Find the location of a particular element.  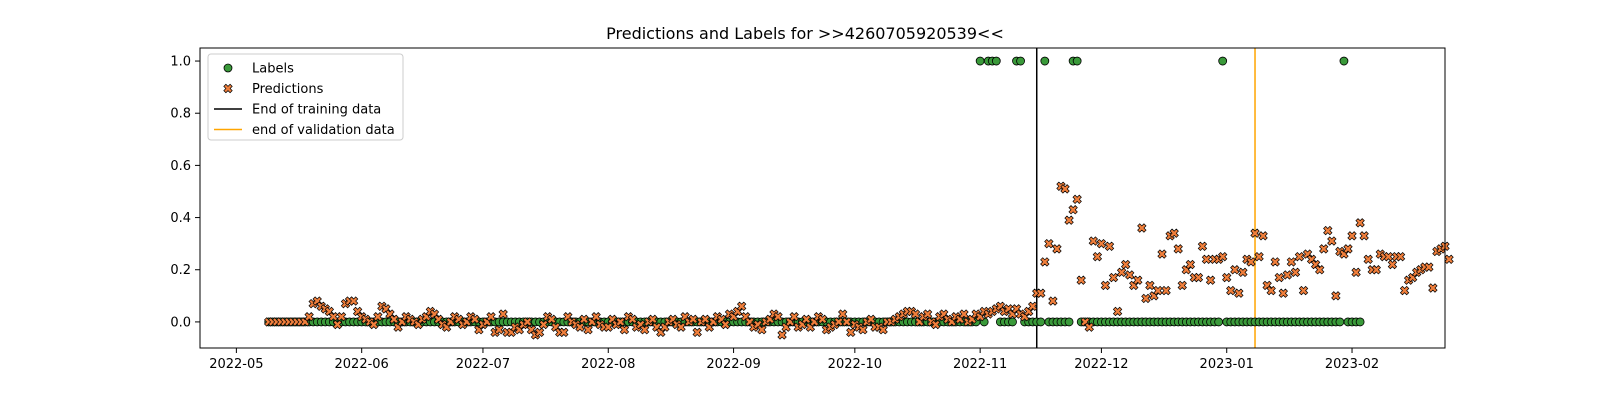

x-tick-label: 2023-02 is located at coordinates (1352, 364).